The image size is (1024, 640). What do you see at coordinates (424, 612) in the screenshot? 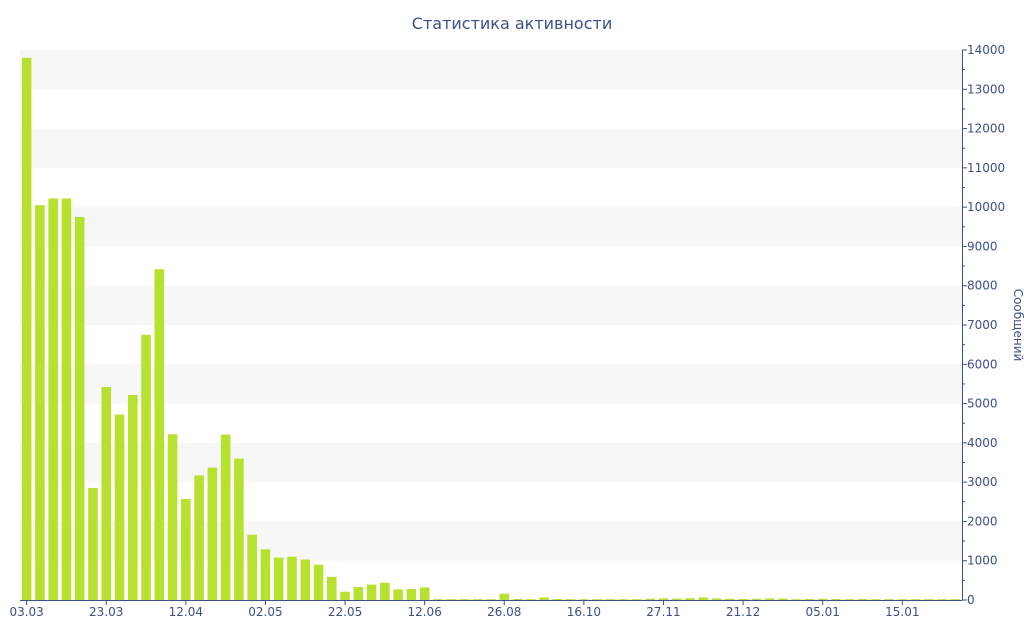
I see `x-tick-label: 12.06` at bounding box center [424, 612].